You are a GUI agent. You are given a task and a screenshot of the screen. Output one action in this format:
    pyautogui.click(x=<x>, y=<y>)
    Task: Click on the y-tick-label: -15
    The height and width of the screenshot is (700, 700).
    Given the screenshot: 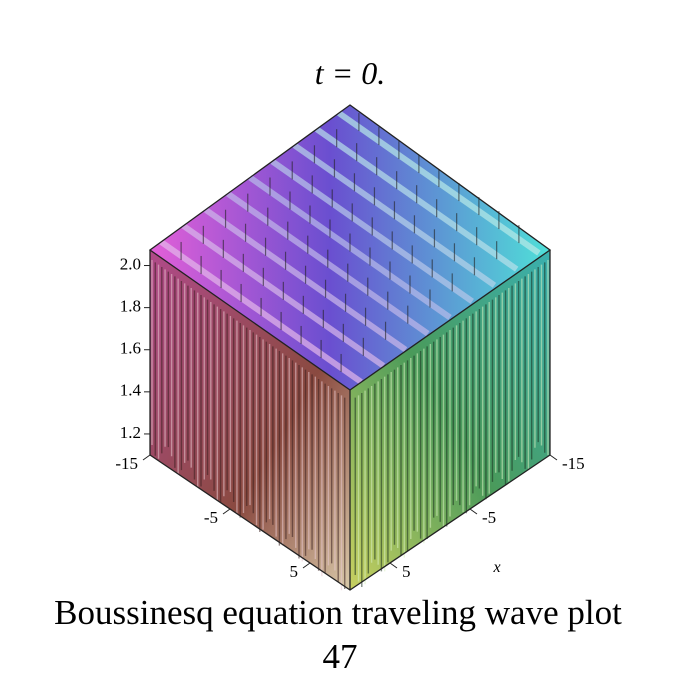 What is the action you would take?
    pyautogui.click(x=126, y=463)
    